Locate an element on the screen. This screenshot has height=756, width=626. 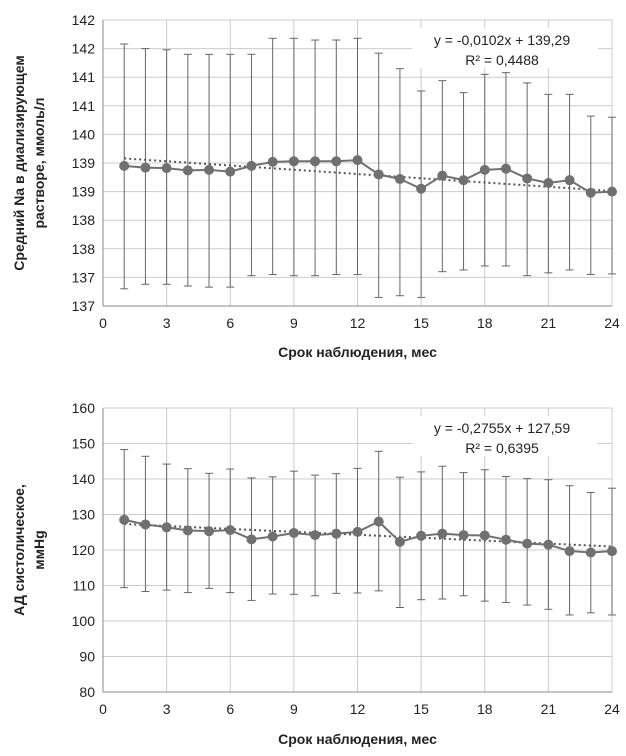
y-tick-label: 110 is located at coordinates (84, 586).